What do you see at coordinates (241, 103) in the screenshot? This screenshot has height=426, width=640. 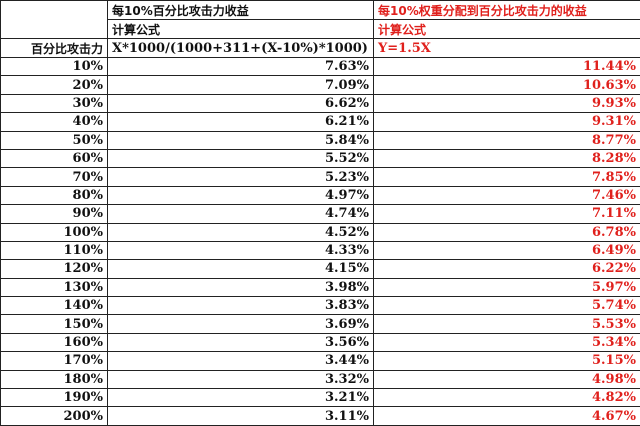 I see `gain-cell: 6.62%` at bounding box center [241, 103].